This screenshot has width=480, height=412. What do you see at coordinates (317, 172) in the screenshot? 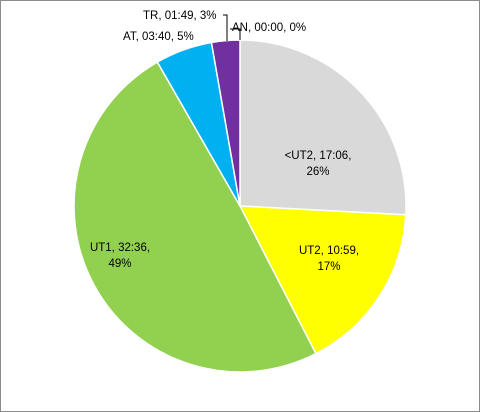
I see `data-label-lt-ut2-line2: 26%` at bounding box center [317, 172].